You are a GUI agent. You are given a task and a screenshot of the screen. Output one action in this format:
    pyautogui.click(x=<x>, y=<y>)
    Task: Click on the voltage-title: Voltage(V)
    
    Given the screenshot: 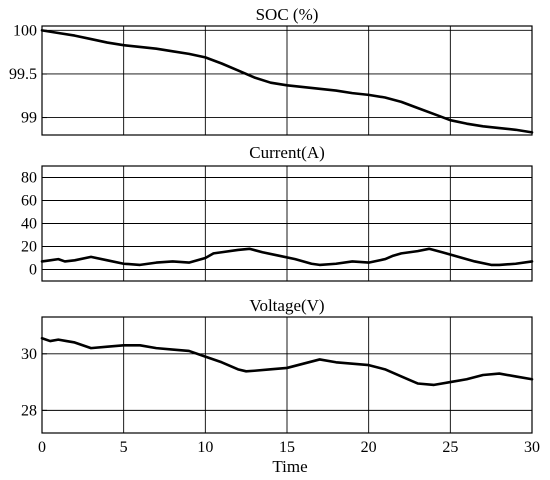 What is the action you would take?
    pyautogui.click(x=286, y=305)
    